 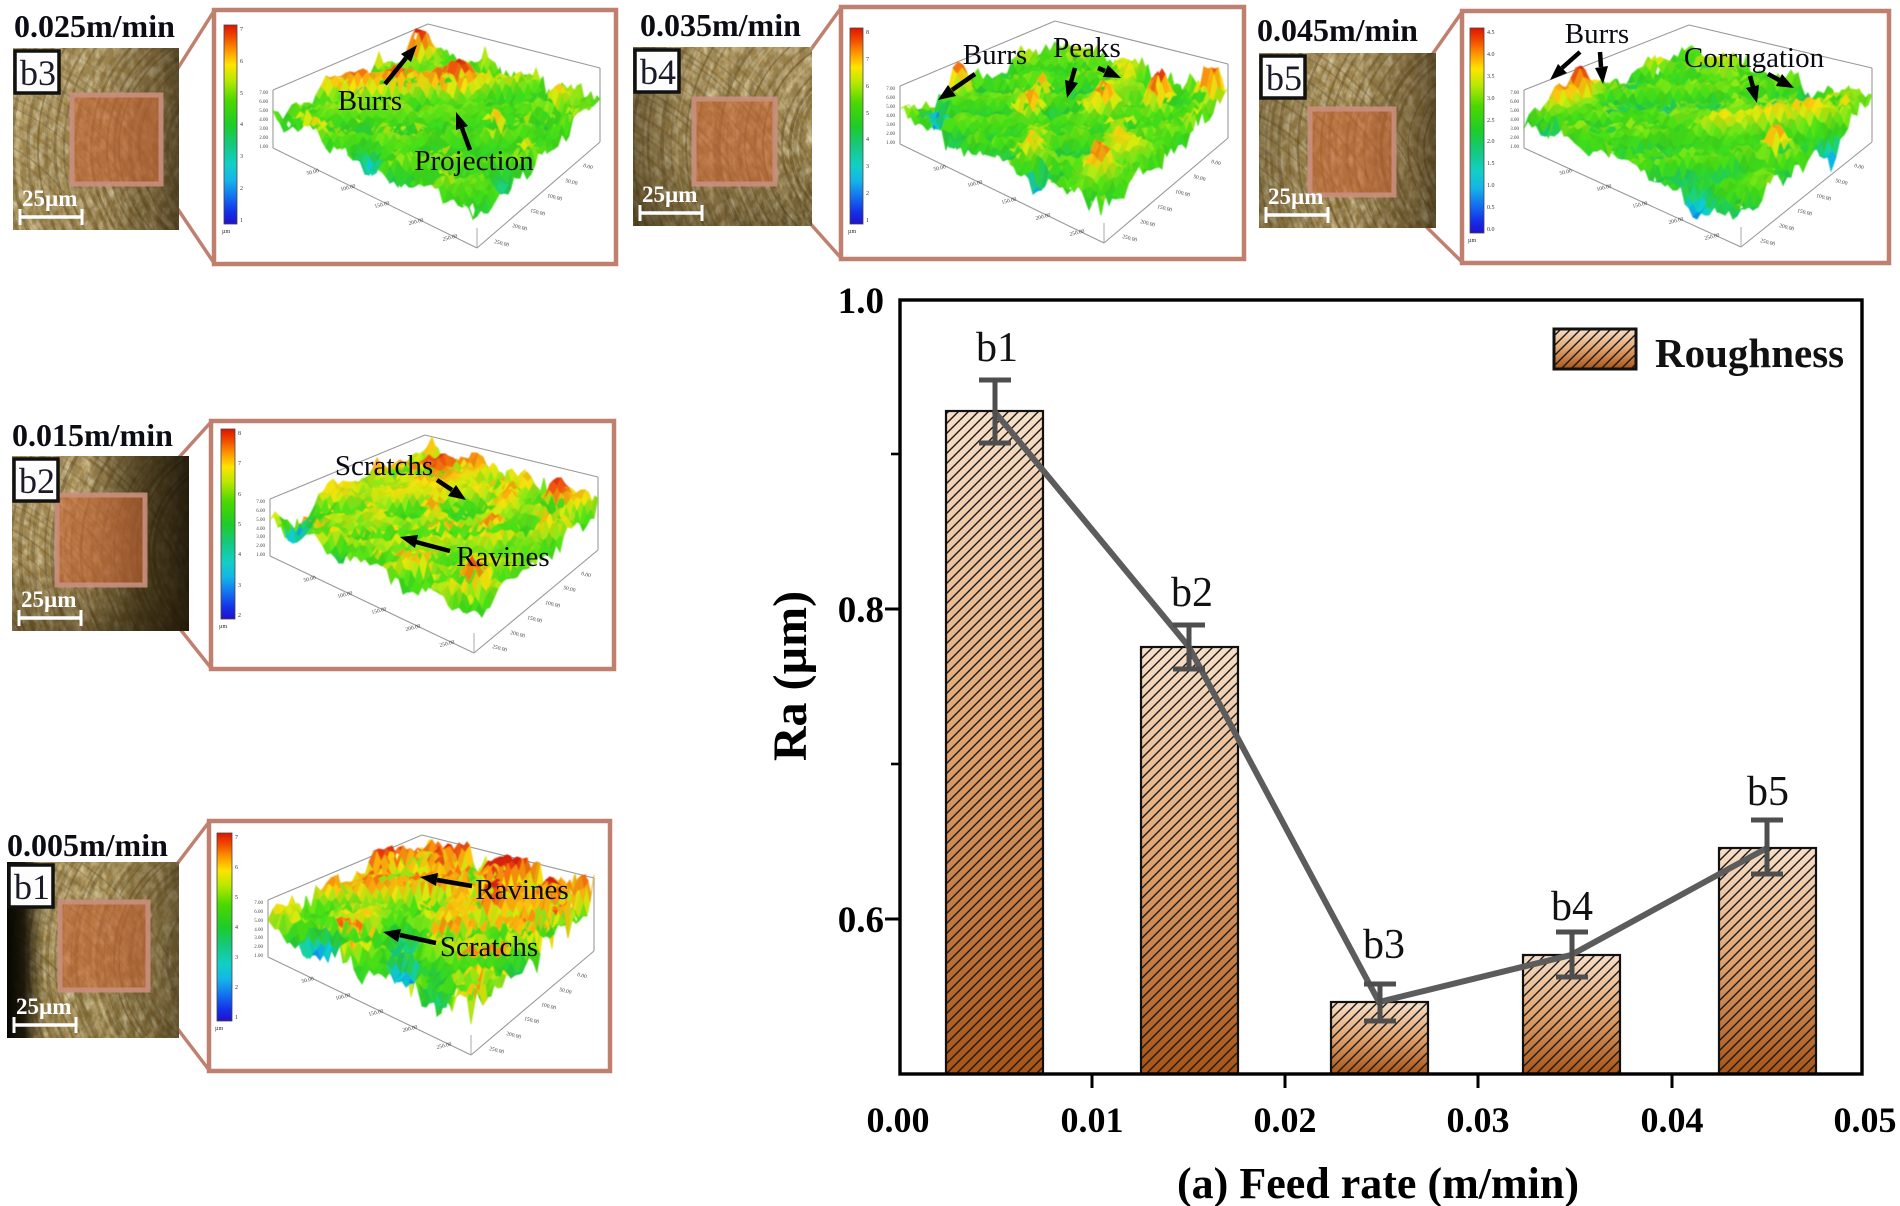 What do you see at coordinates (236, 928) in the screenshot?
I see `svg-text: 4` at bounding box center [236, 928].